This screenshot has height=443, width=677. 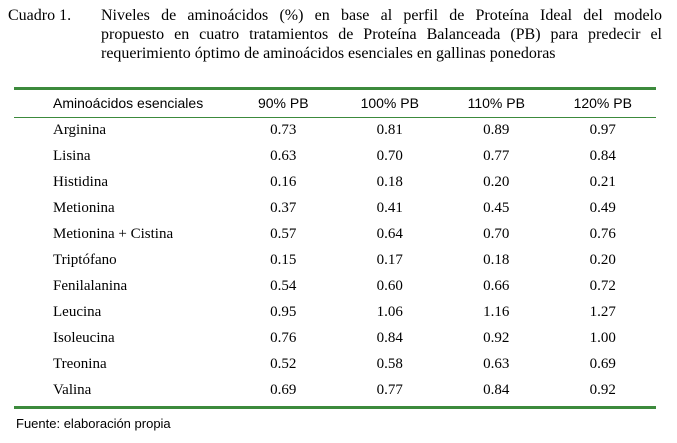 What do you see at coordinates (84, 337) in the screenshot?
I see `amino-acid-name-cell: Isoleucina` at bounding box center [84, 337].